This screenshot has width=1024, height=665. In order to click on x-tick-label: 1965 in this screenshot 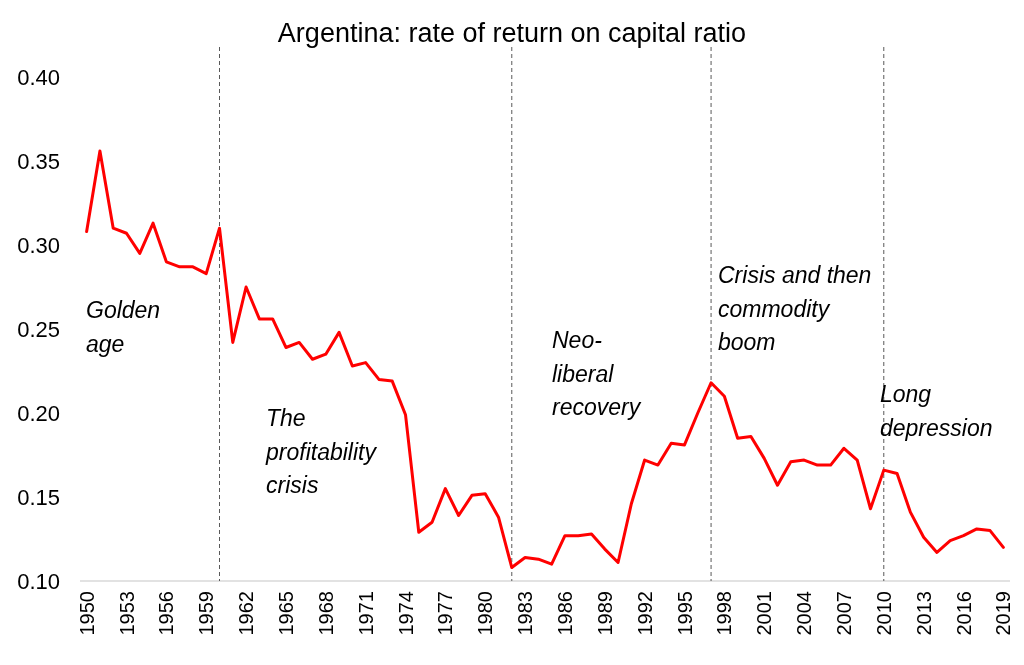, I will do `click(285, 613)`.